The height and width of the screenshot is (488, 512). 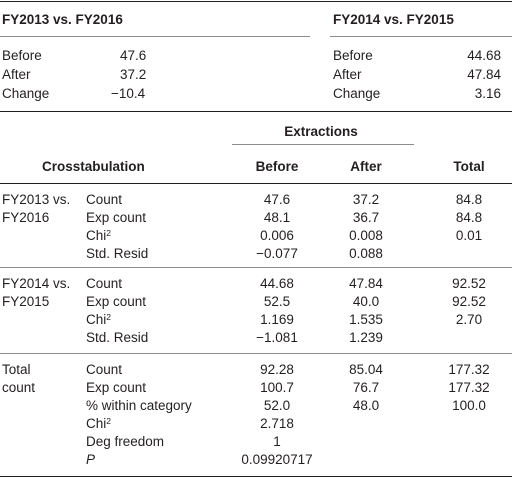 I want to click on group-name: FY2014 vs., so click(x=36, y=283).